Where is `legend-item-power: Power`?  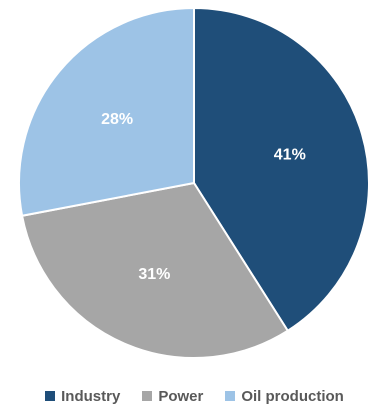
legend-item-power: Power is located at coordinates (172, 396).